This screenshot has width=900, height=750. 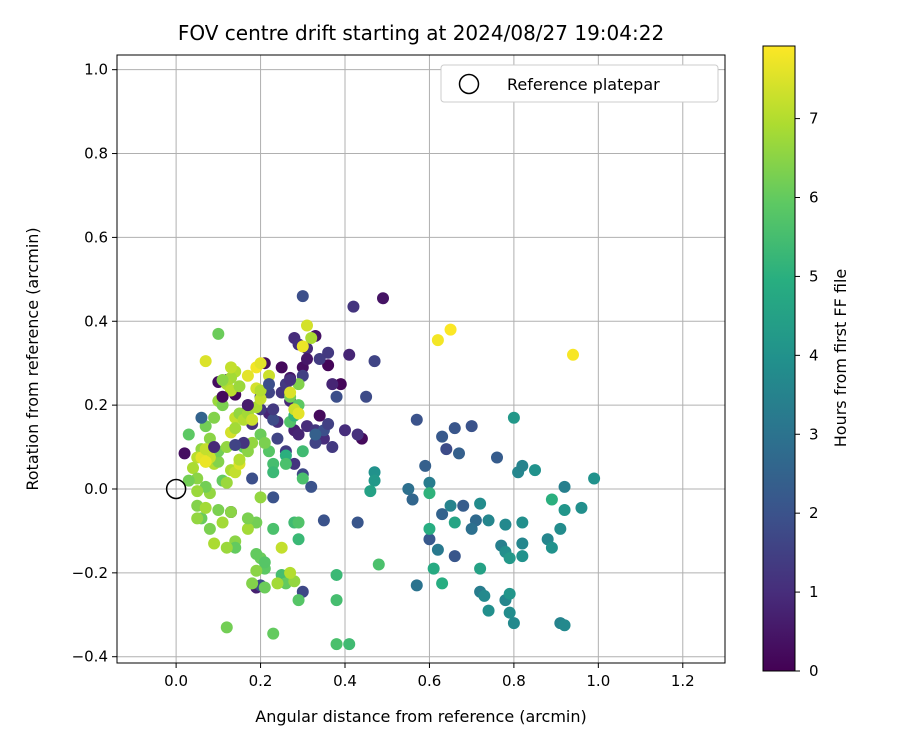 What do you see at coordinates (814, 119) in the screenshot?
I see `colorbar-tick-label: 7` at bounding box center [814, 119].